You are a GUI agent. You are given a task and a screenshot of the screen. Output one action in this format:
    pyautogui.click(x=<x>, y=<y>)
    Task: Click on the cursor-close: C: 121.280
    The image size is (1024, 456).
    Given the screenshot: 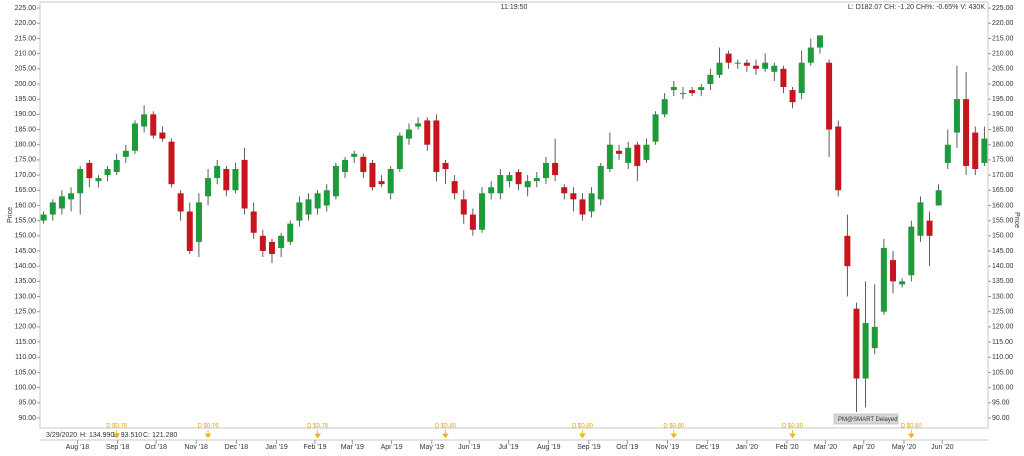 What is the action you would take?
    pyautogui.click(x=160, y=435)
    